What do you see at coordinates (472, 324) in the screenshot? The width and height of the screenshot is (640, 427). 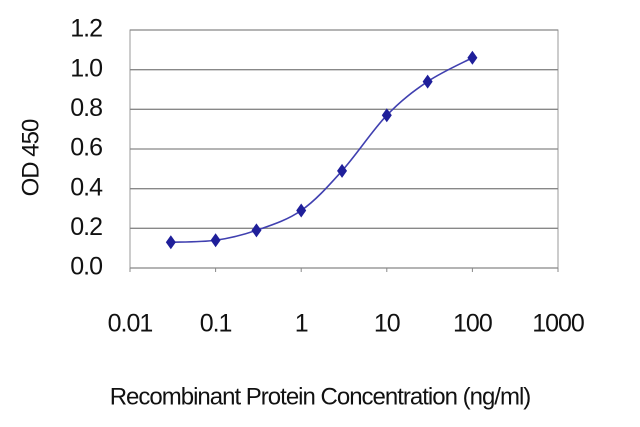 I see `x-tick-label: 100` at bounding box center [472, 324].